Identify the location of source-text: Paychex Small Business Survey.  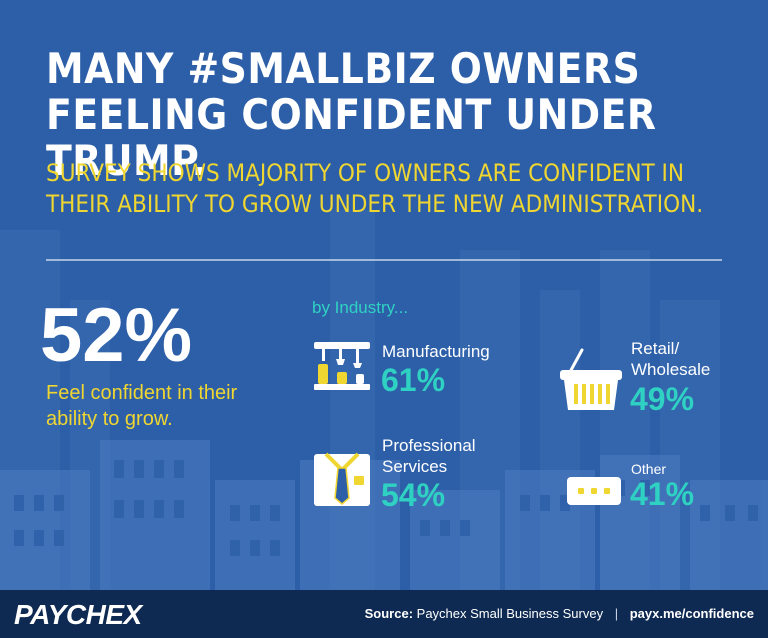
(510, 613).